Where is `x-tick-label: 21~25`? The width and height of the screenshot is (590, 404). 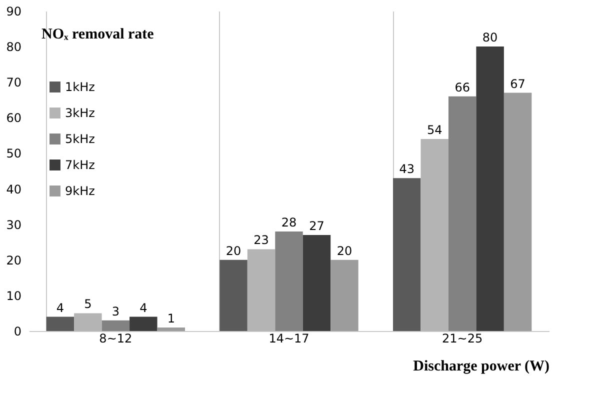 x-tick-label: 21~25 is located at coordinates (462, 339).